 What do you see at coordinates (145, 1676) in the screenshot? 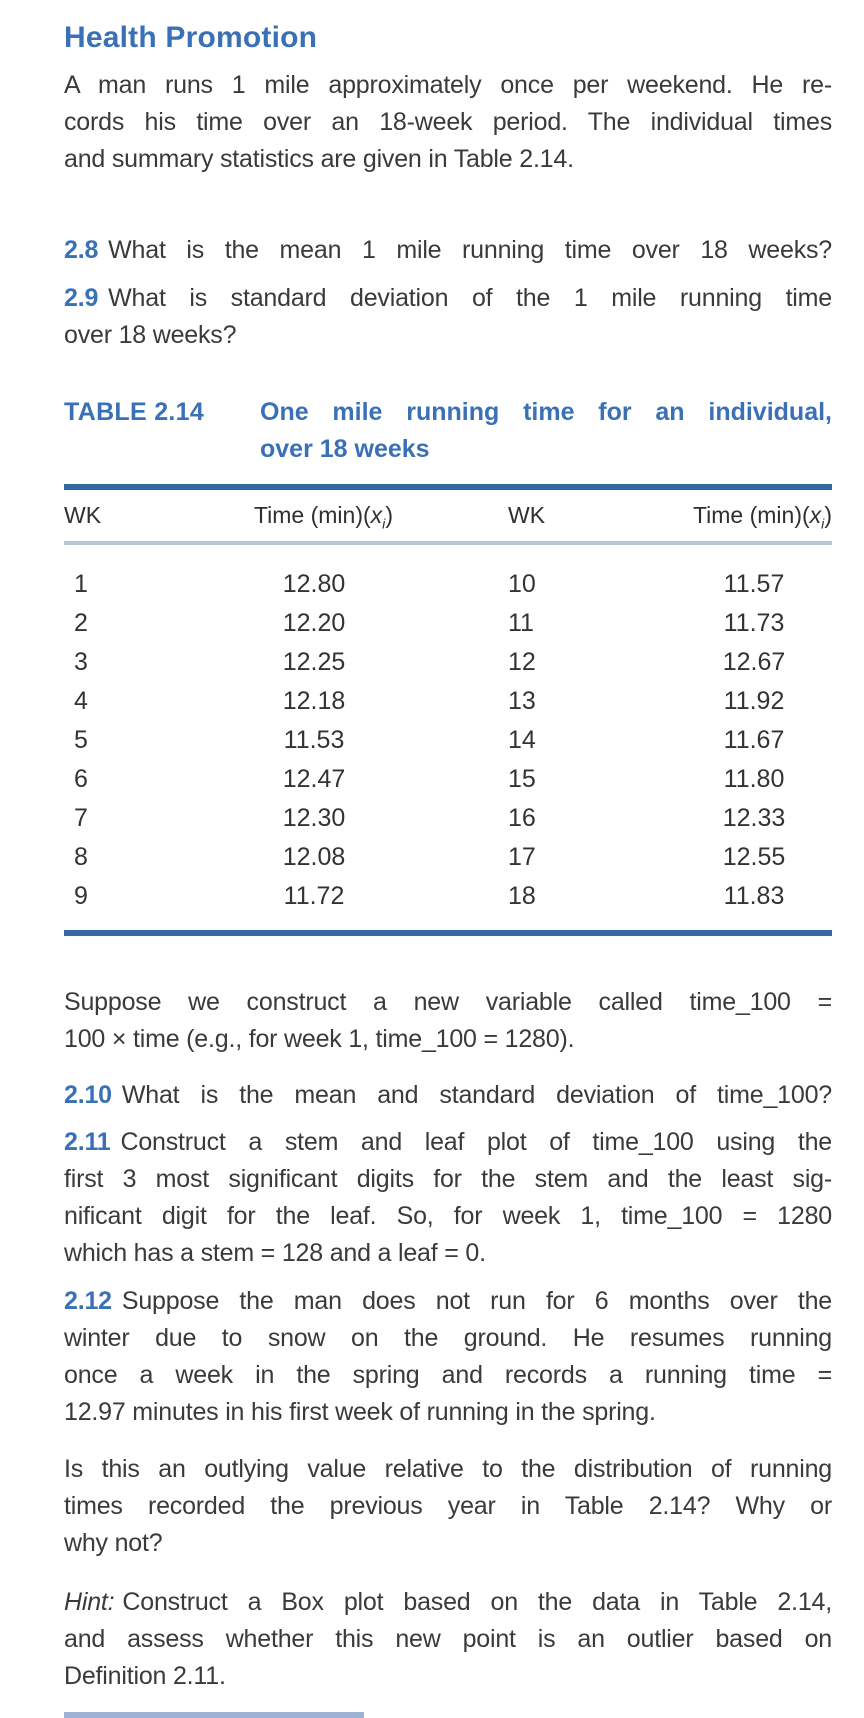
I see `paragraph-line: Definition 2.11.` at bounding box center [145, 1676].